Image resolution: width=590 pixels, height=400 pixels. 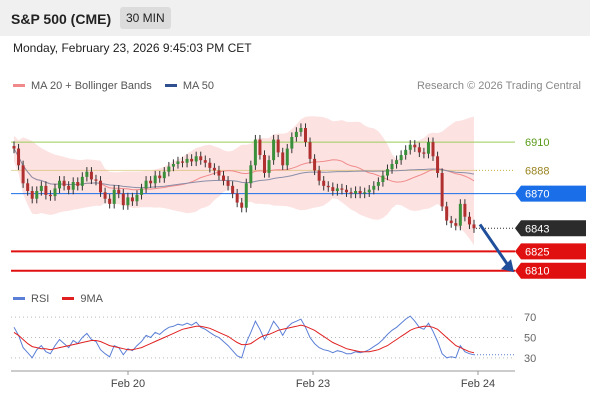 I want to click on timeframe-button: 30 MIN, so click(x=145, y=18).